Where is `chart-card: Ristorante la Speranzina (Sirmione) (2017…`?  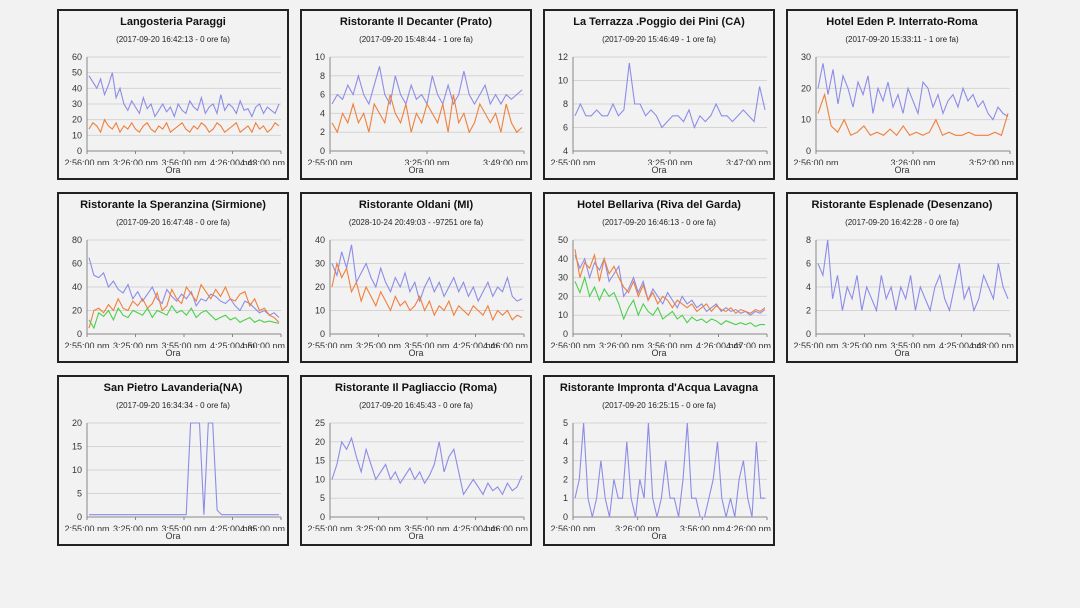 chart-card: Ristorante la Speranzina (Sirmione) (2017… is located at coordinates (173, 277).